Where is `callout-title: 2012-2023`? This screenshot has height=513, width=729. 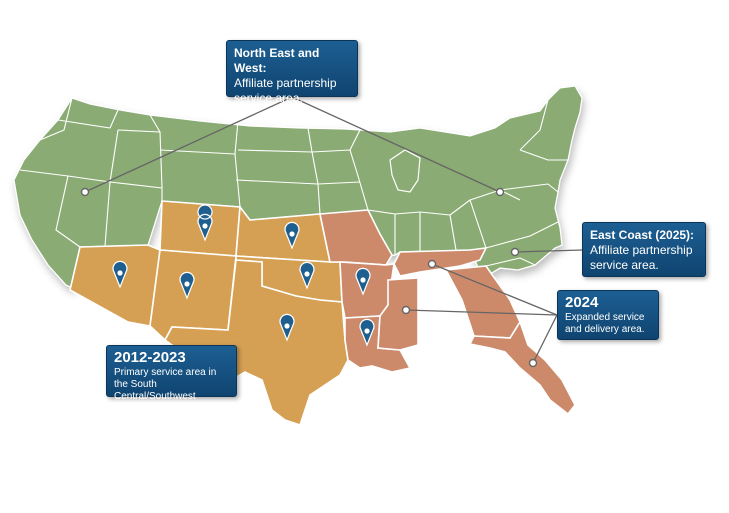 callout-title: 2012-2023 is located at coordinates (150, 357).